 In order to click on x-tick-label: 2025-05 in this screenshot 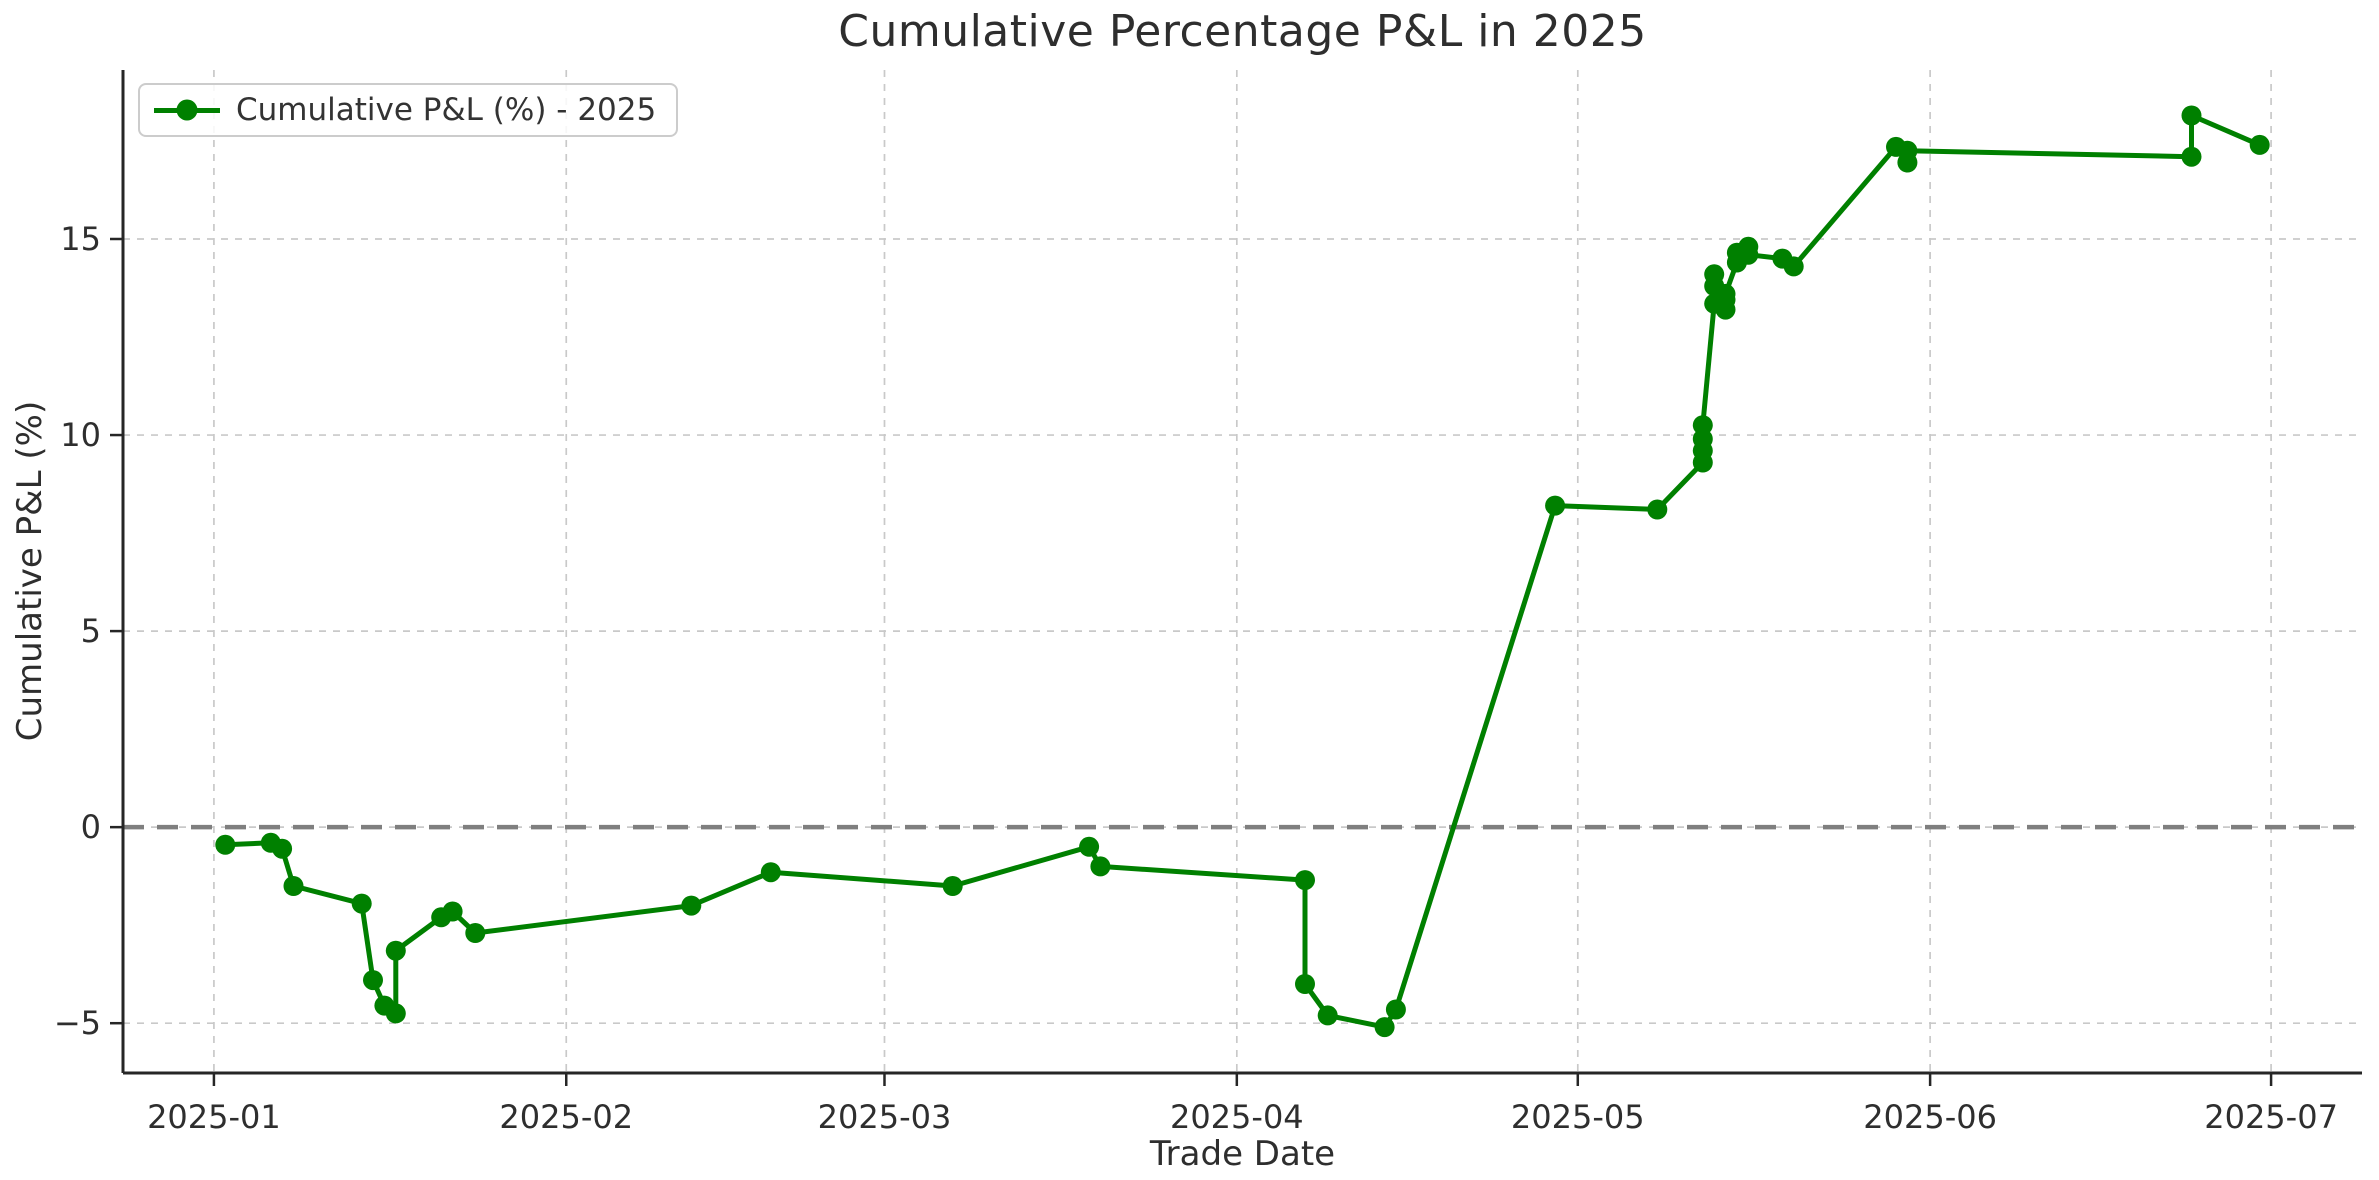, I will do `click(1578, 1117)`.